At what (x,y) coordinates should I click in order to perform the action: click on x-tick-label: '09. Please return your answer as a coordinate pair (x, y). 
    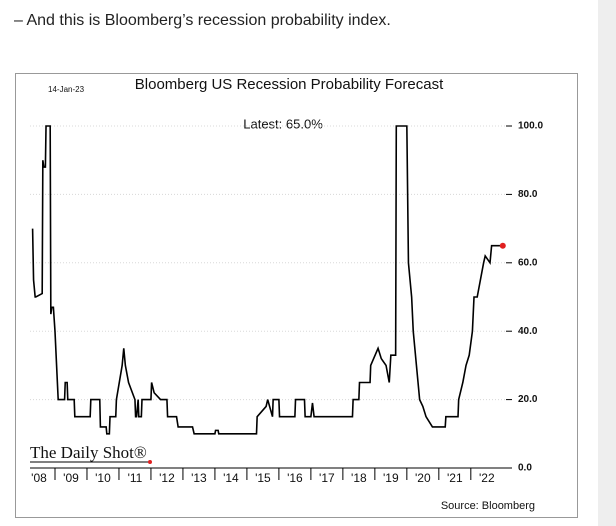
    Looking at the image, I should click on (71, 478).